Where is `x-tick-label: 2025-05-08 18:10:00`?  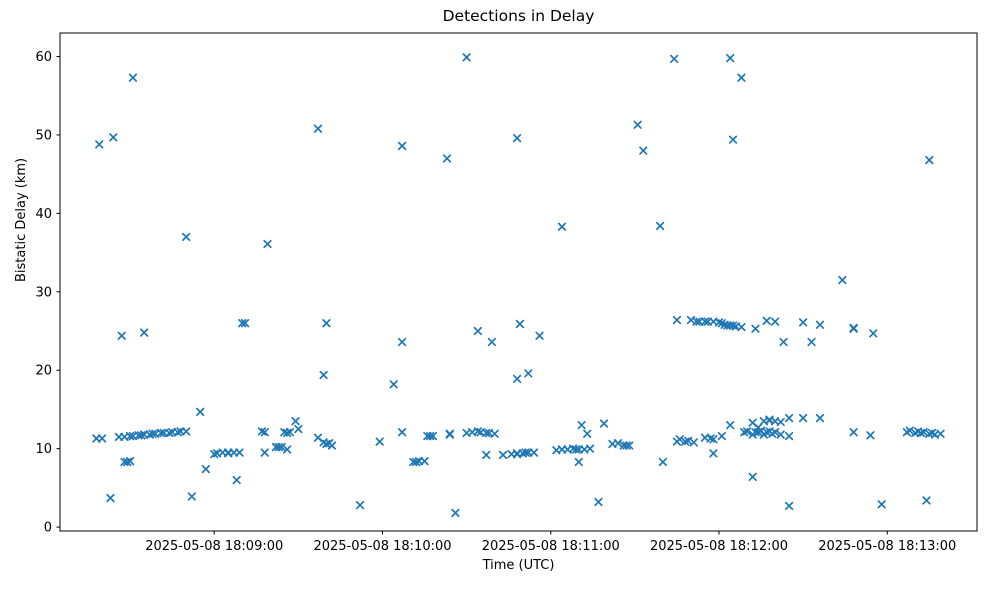 x-tick-label: 2025-05-08 18:10:00 is located at coordinates (382, 546).